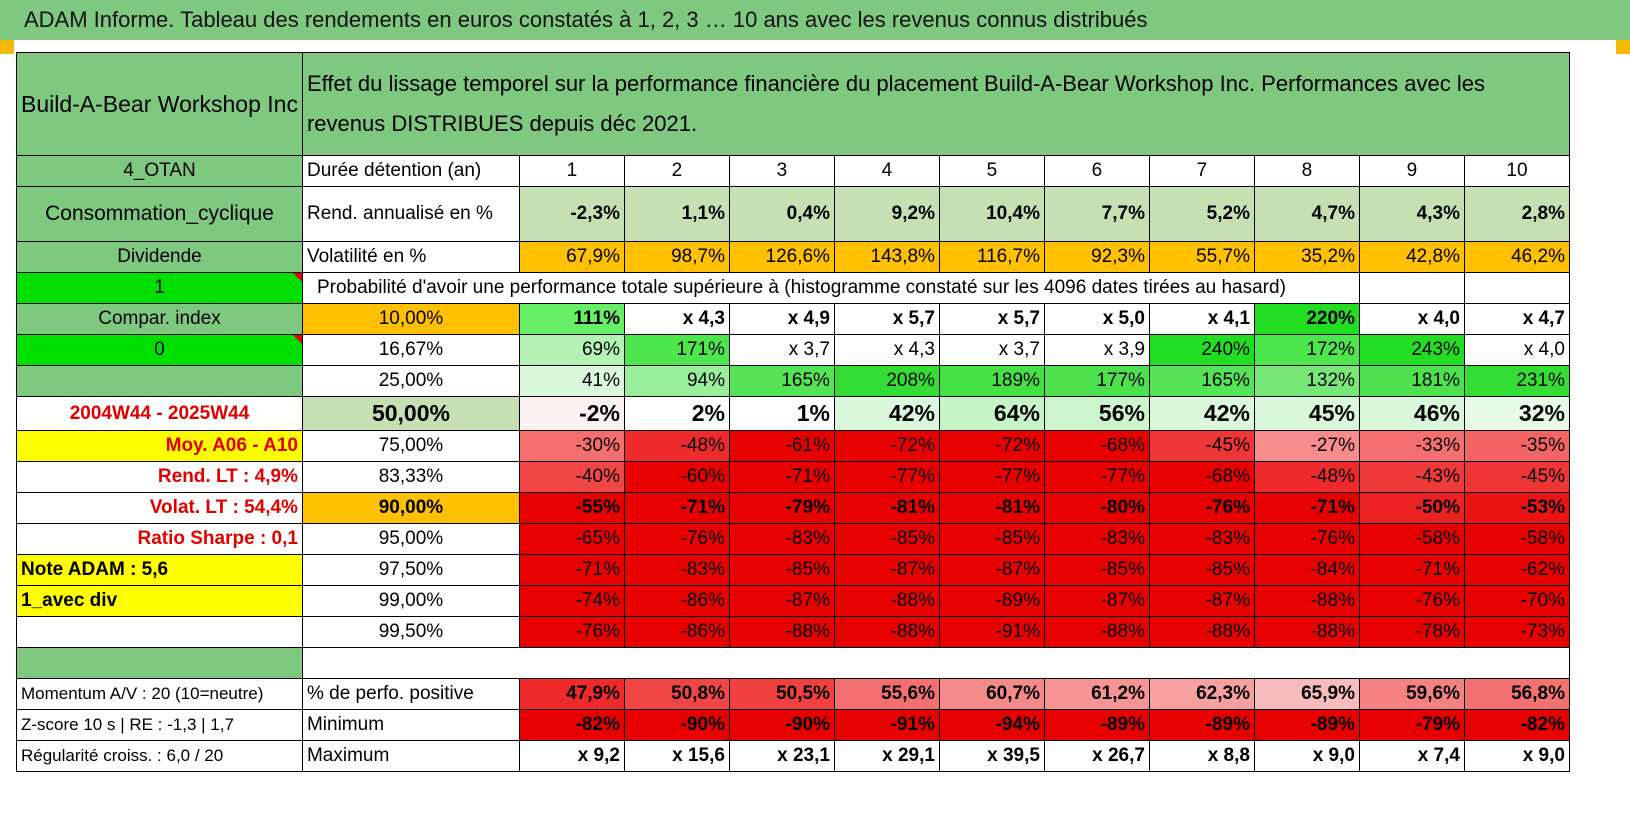 The height and width of the screenshot is (815, 1630). What do you see at coordinates (571, 477) in the screenshot?
I see `quantile-value: -40%` at bounding box center [571, 477].